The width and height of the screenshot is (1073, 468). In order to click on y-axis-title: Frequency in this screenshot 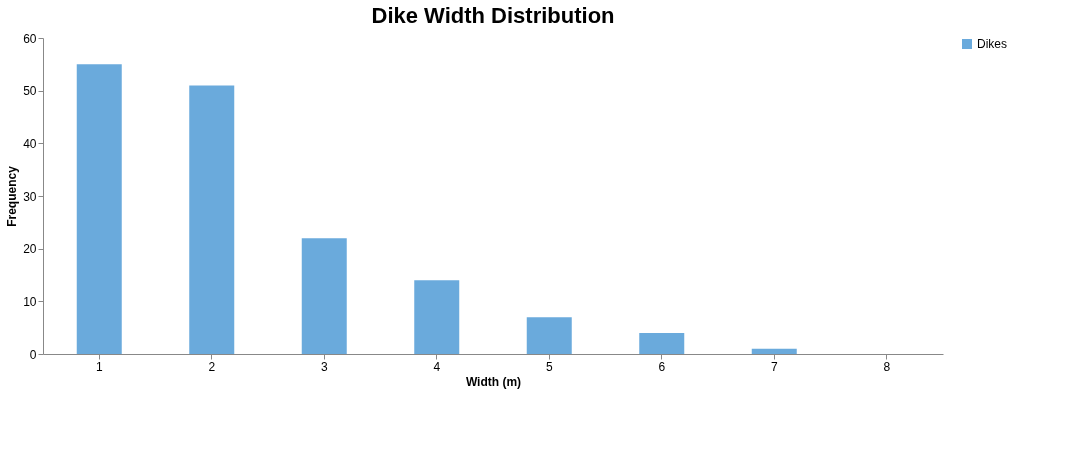, I will do `click(12, 196)`.